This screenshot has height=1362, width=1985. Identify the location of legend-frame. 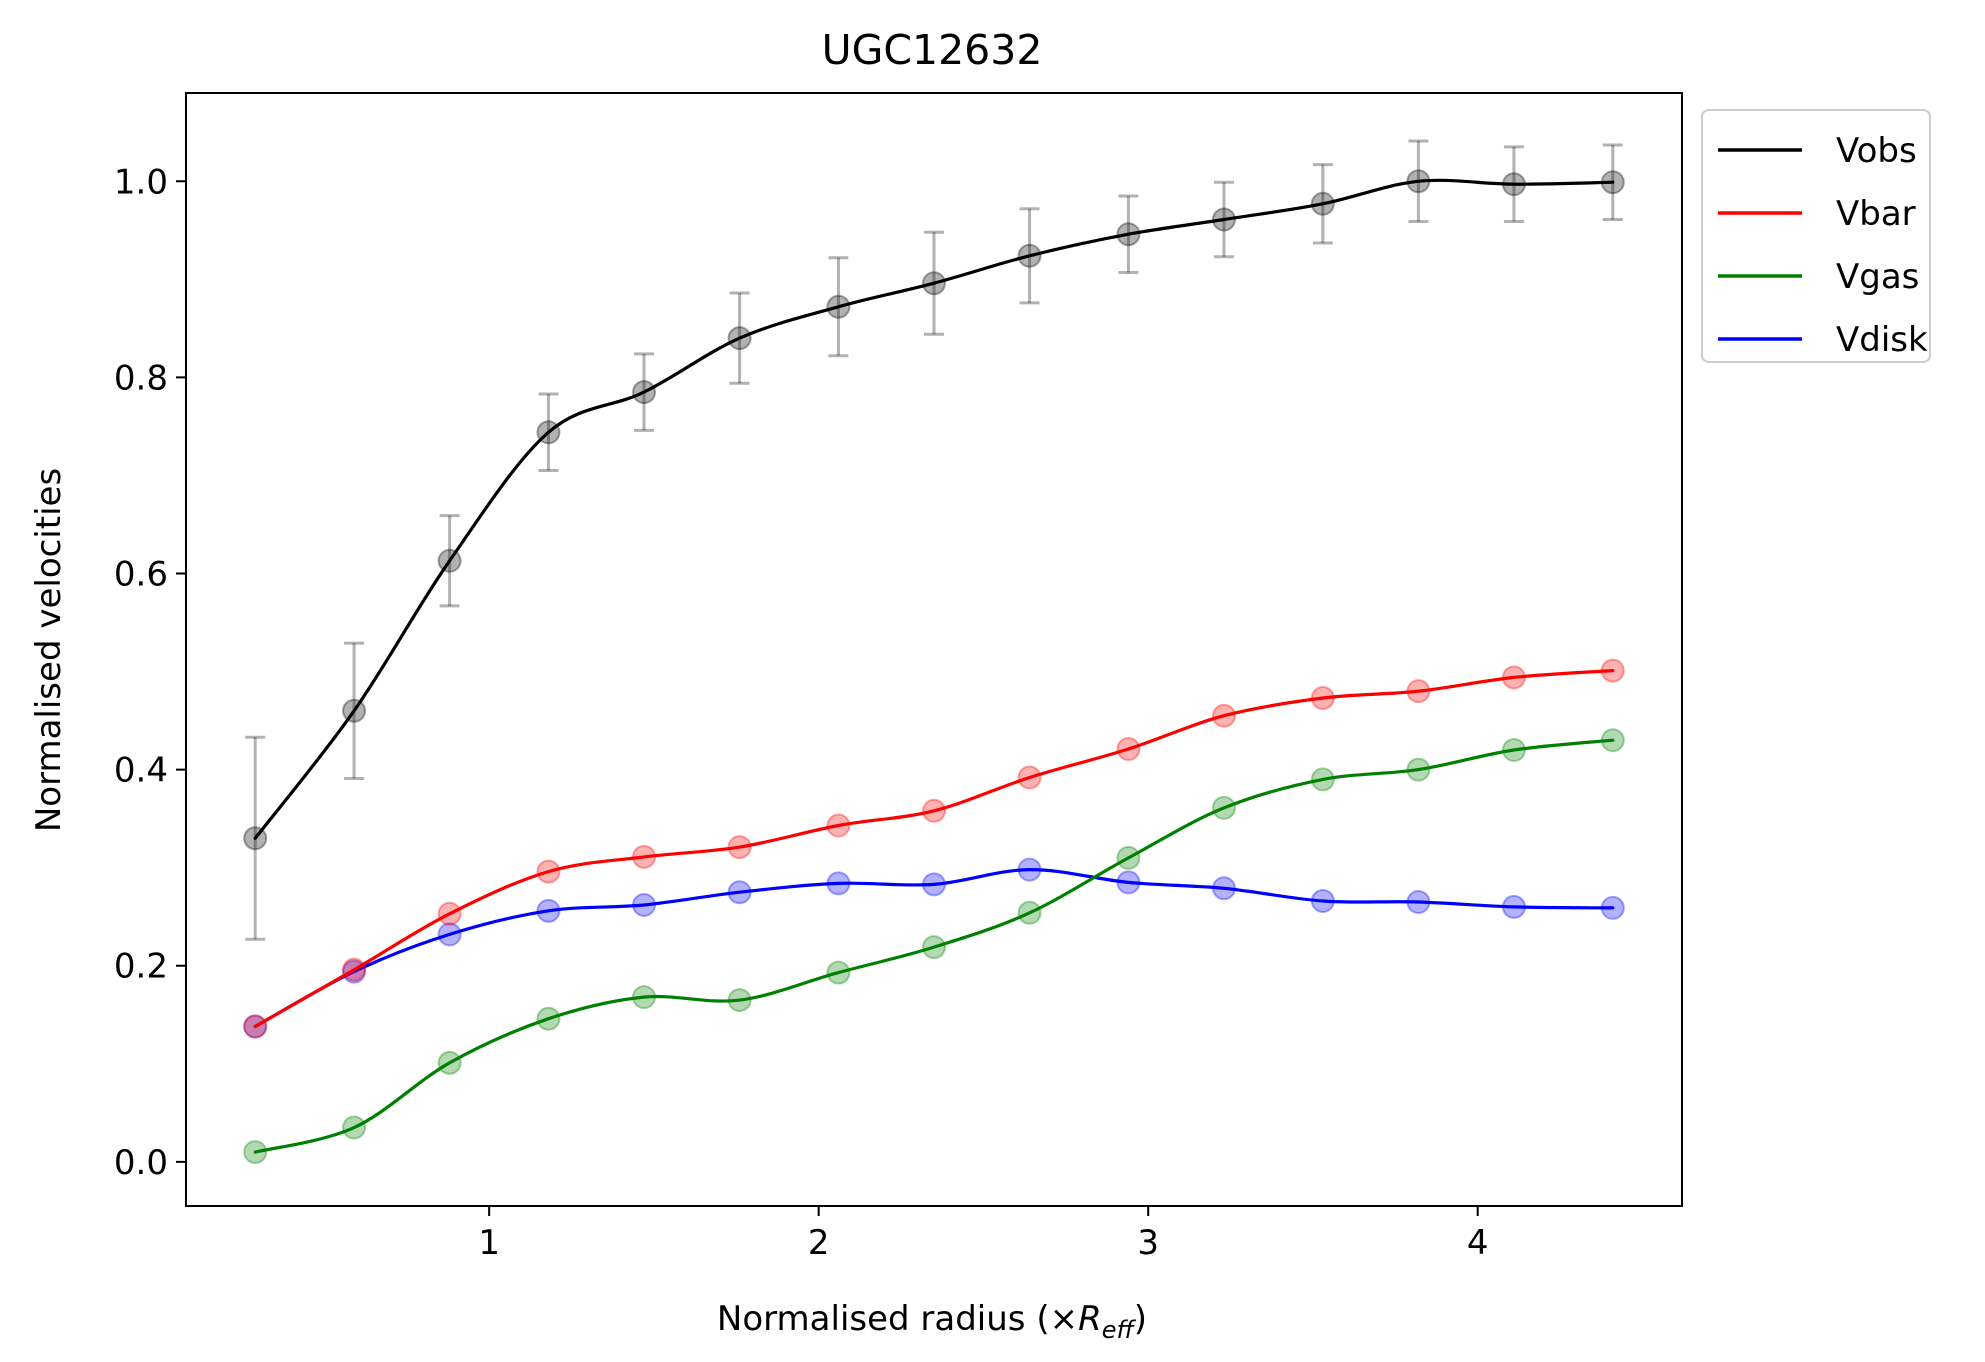
(1816, 236).